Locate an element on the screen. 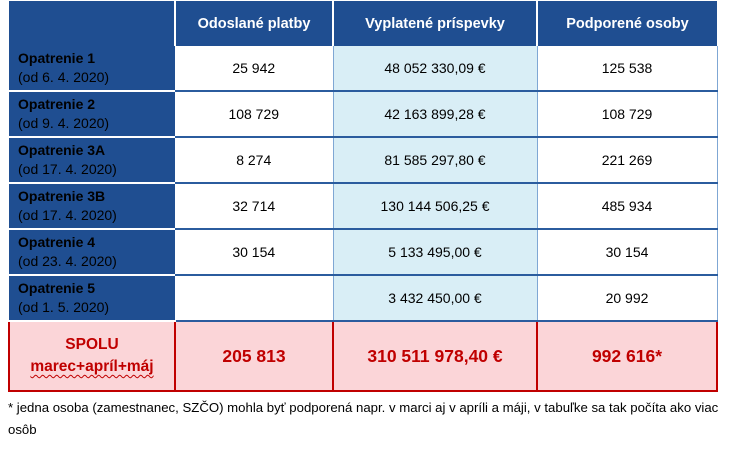  measure-date: (od 6. 4. 2020) is located at coordinates (64, 77).